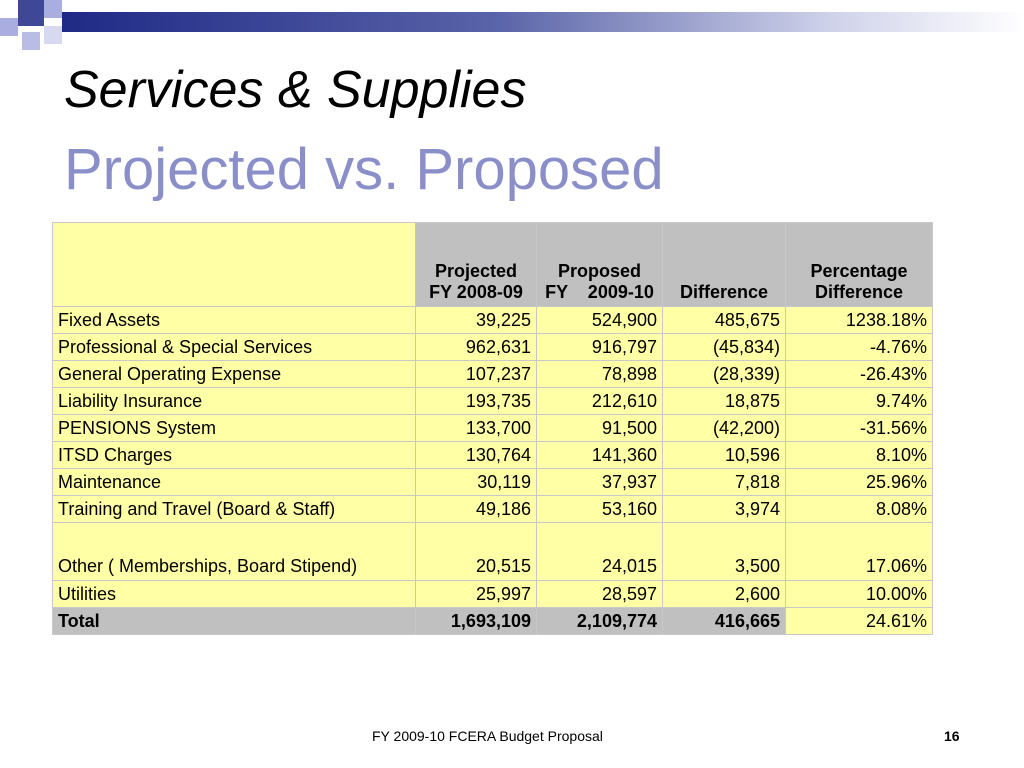 The image size is (1024, 768). I want to click on row-label: Liability Insurance, so click(234, 401).